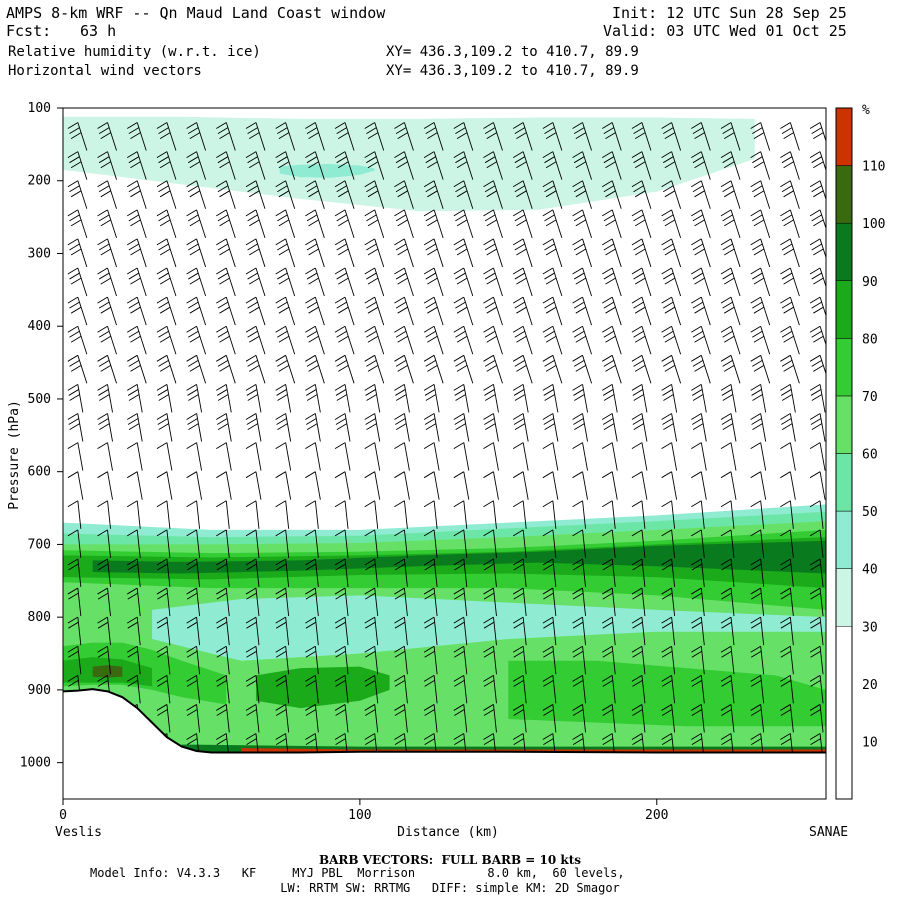  Describe the element at coordinates (444, 743) in the screenshot. I see `terrain-layer` at that location.